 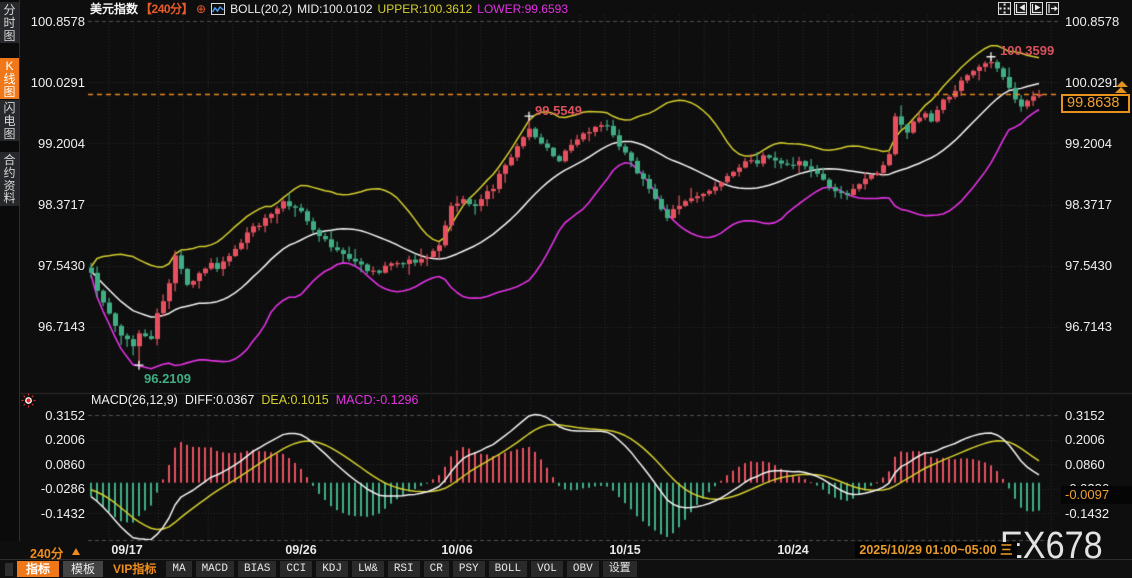 What do you see at coordinates (214, 569) in the screenshot?
I see `toolbar-button-MACD: MACD` at bounding box center [214, 569].